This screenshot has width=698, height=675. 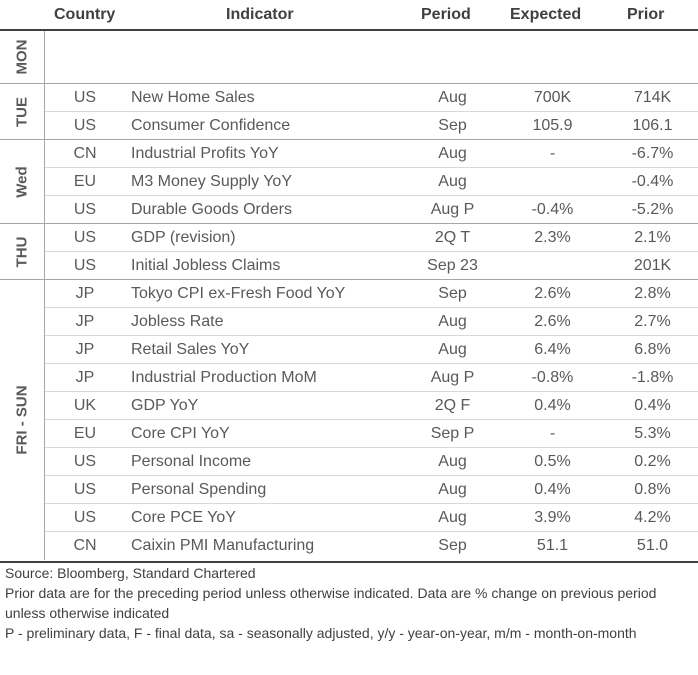 What do you see at coordinates (22, 420) in the screenshot?
I see `day-label-text: FRI - SUN` at bounding box center [22, 420].